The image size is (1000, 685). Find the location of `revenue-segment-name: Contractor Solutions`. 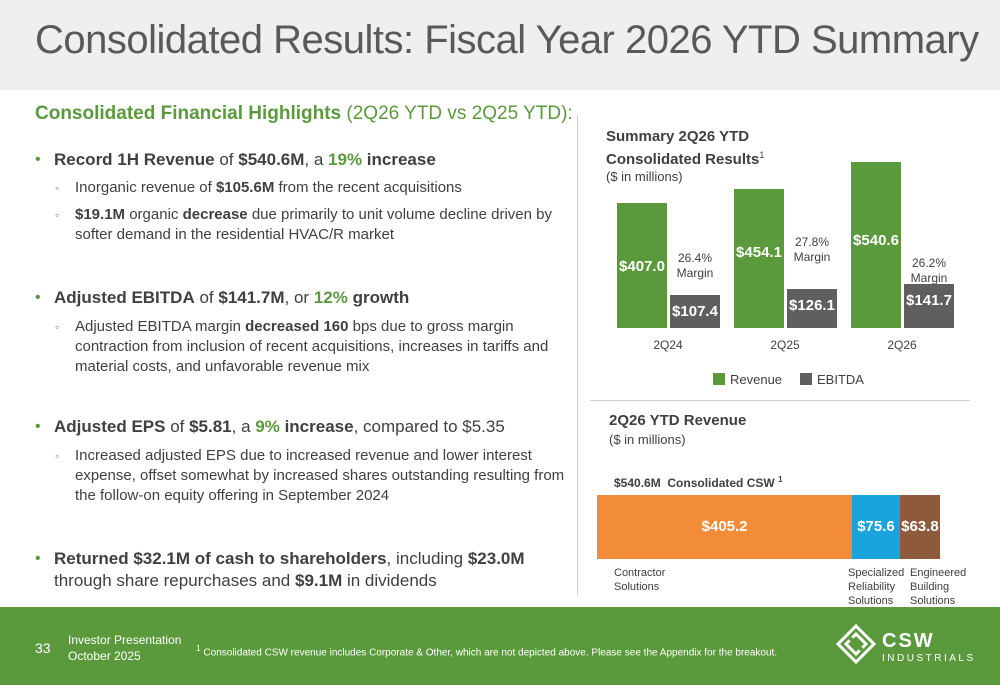

revenue-segment-name: Contractor Solutions is located at coordinates (640, 580).